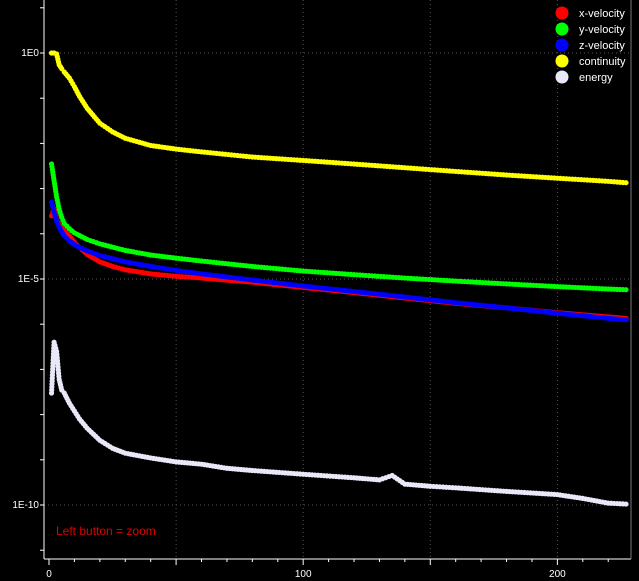  Describe the element at coordinates (562, 45) in the screenshot. I see `legend-swatch-z-velocity` at that location.